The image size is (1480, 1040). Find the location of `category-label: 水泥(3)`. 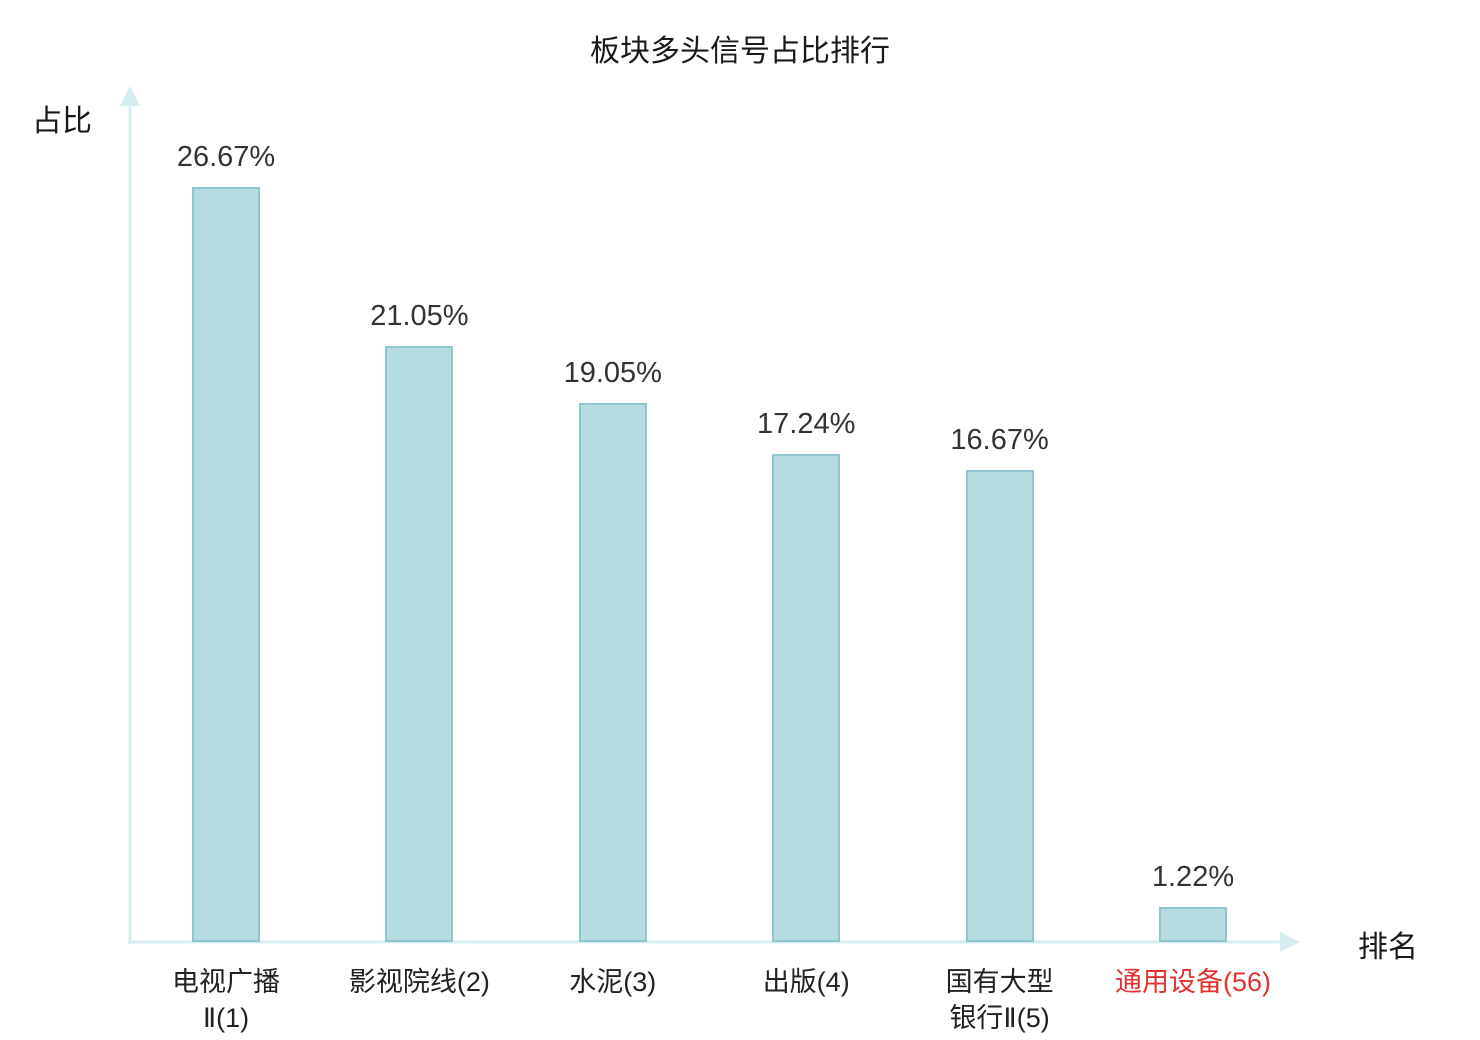

category-label: 水泥(3) is located at coordinates (613, 982).